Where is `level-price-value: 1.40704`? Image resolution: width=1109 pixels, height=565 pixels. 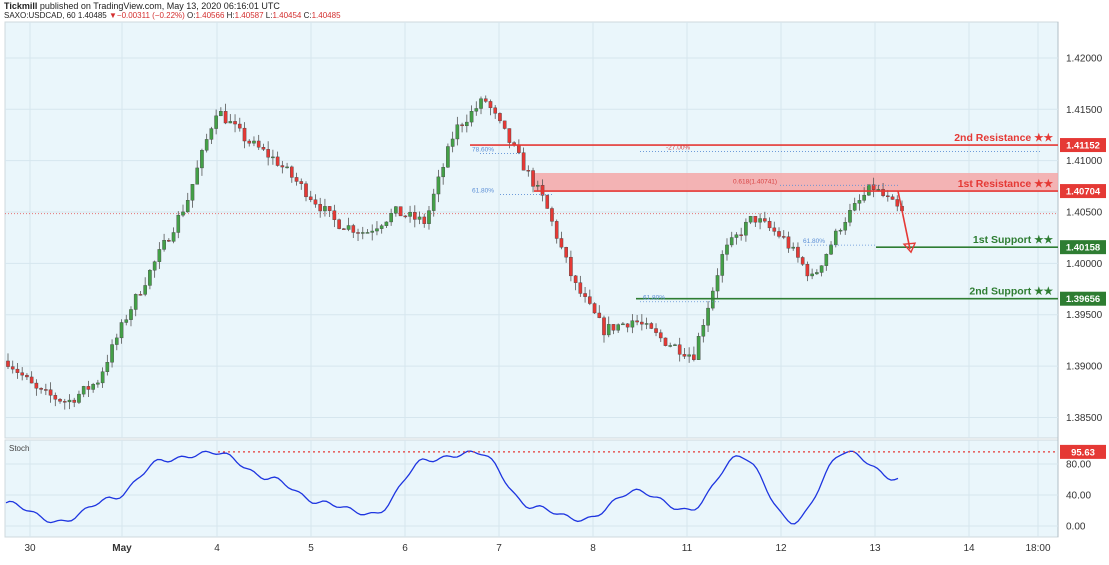
level-price-value: 1.40704 is located at coordinates (1083, 192).